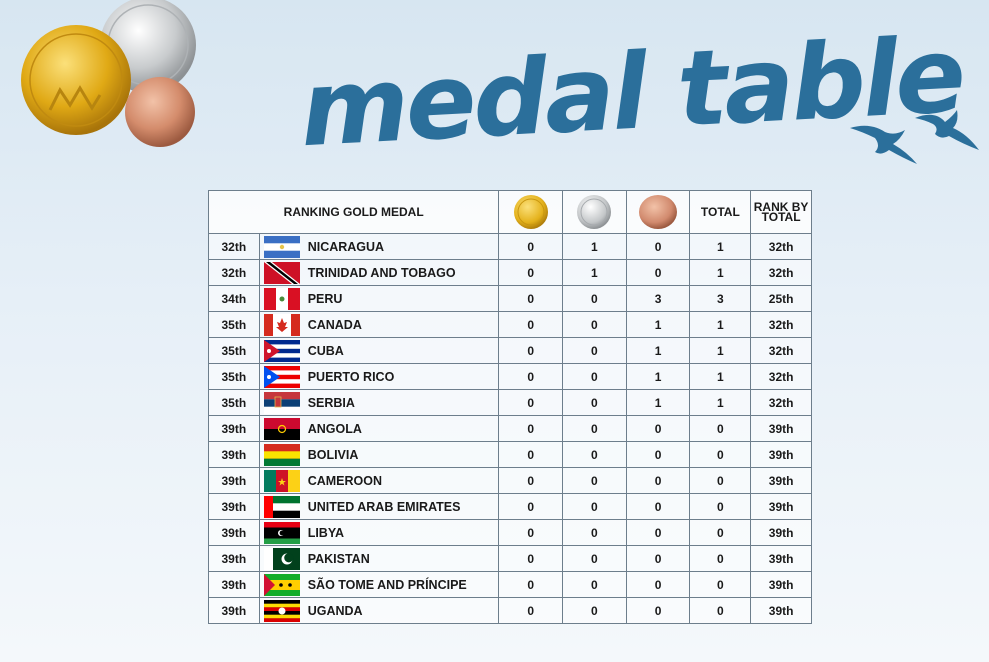 The image size is (989, 662). What do you see at coordinates (281, 298) in the screenshot?
I see `peru-flag-icon` at bounding box center [281, 298].